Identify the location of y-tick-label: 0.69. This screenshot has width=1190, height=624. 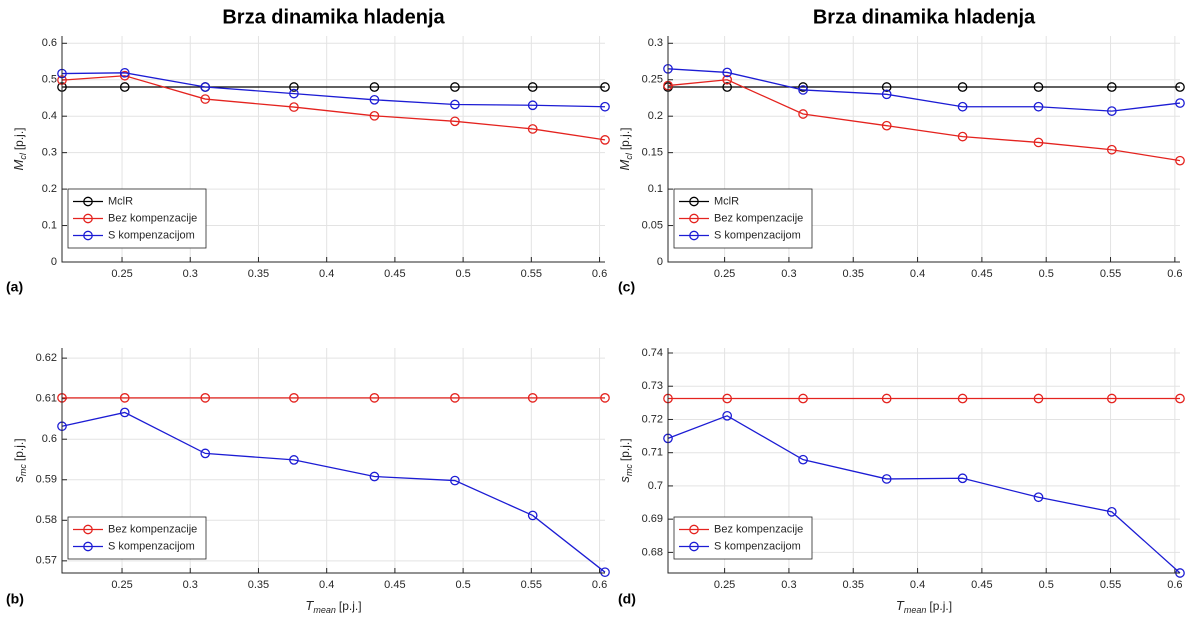
(652, 519).